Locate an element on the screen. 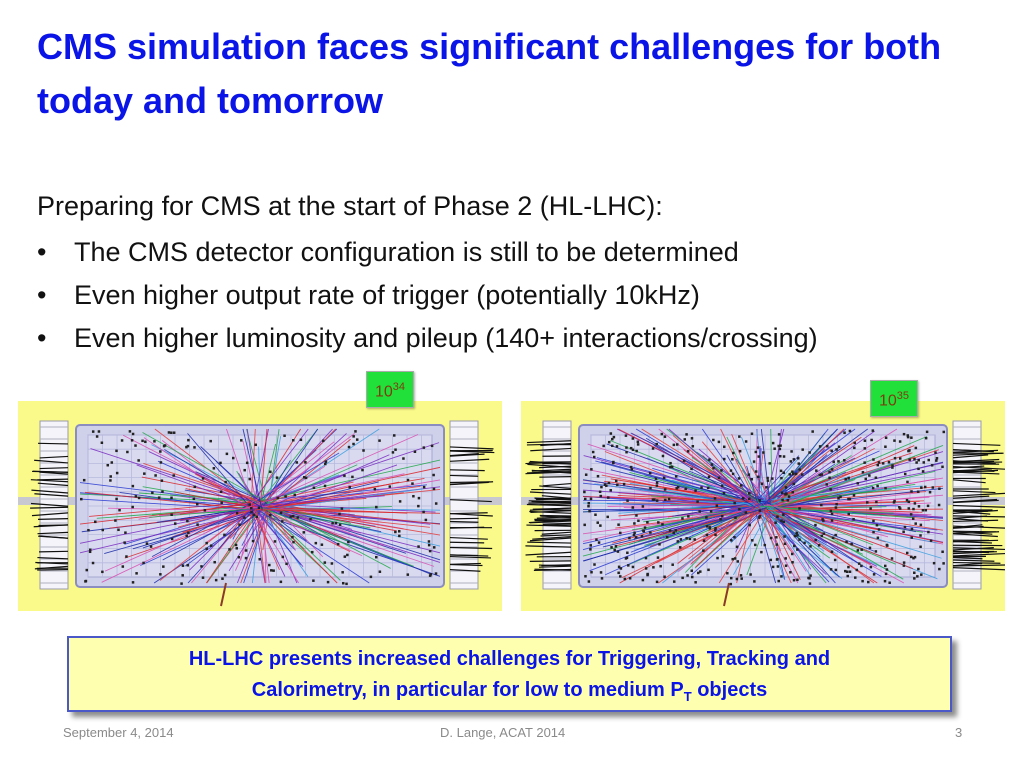 The image size is (1024, 768). footer-author: D. Lange, ACAT 2014 is located at coordinates (503, 732).